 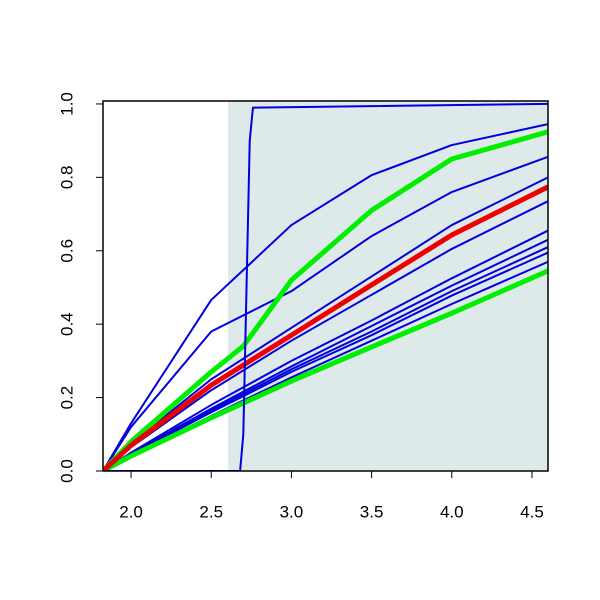 What do you see at coordinates (66, 251) in the screenshot?
I see `y-tick-label: 0.6` at bounding box center [66, 251].